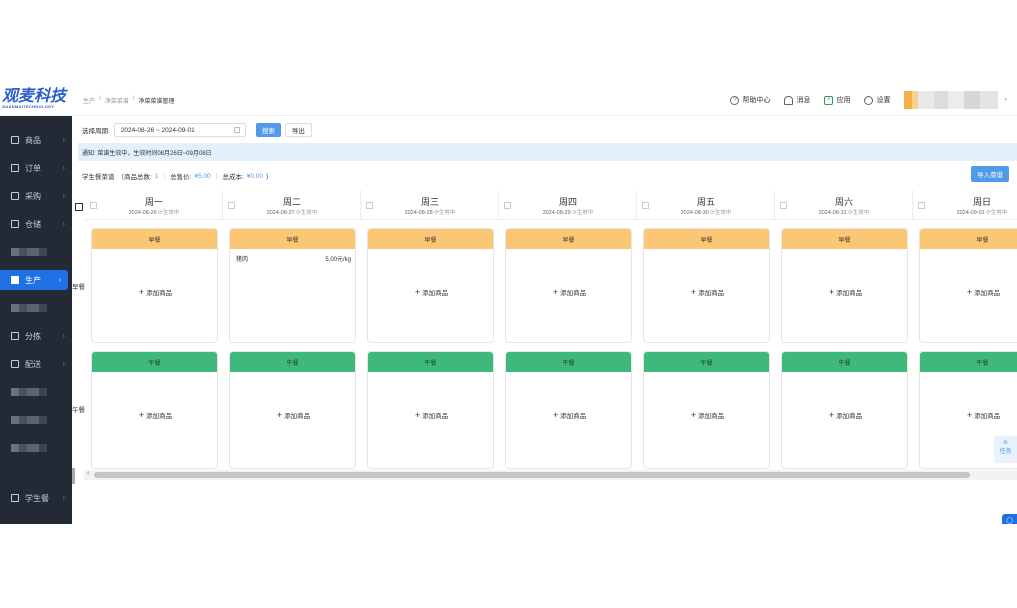  What do you see at coordinates (36, 336) in the screenshot?
I see `sidebar-item-sorting: 分拣 ›` at bounding box center [36, 336].